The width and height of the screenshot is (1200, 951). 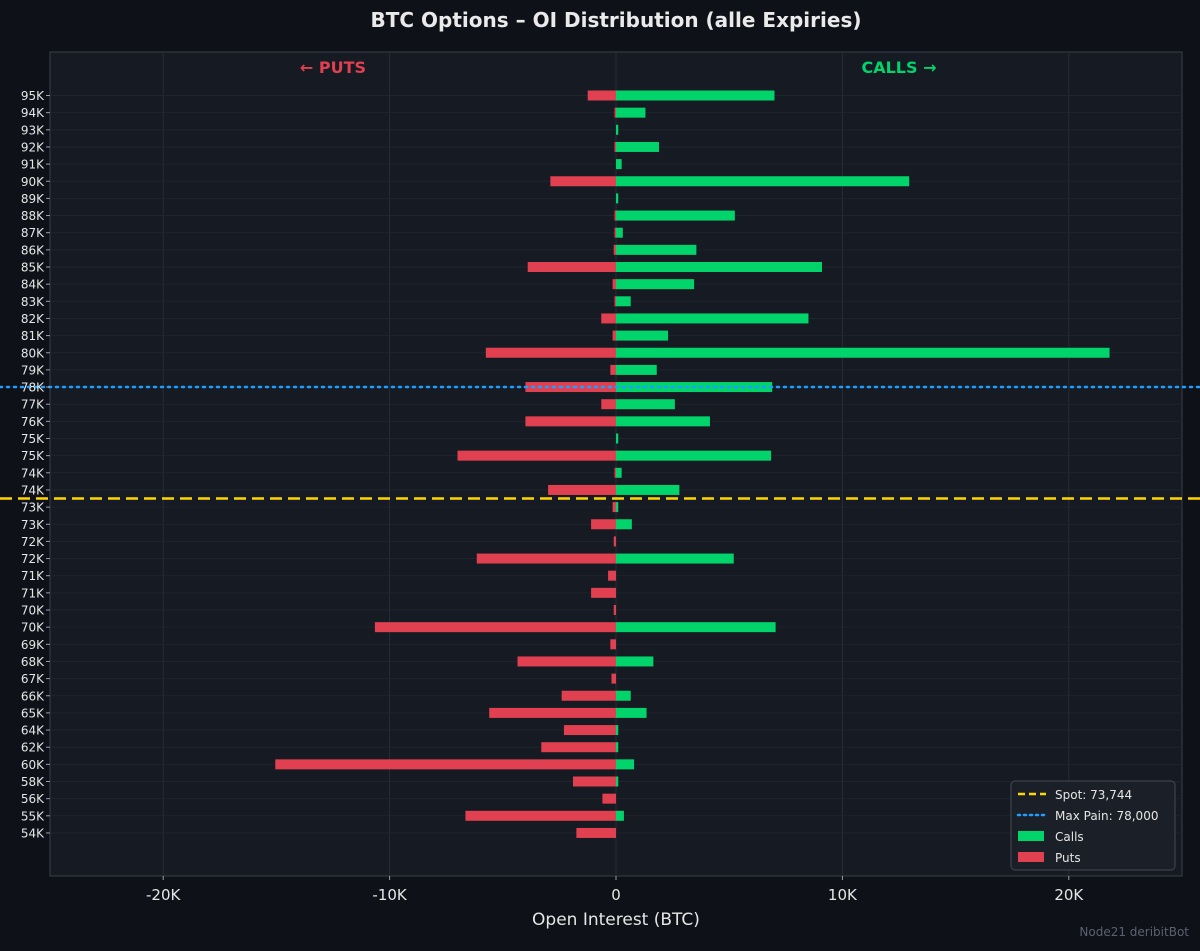 What do you see at coordinates (600, 442) in the screenshot?
I see `reference-lines-layer` at bounding box center [600, 442].